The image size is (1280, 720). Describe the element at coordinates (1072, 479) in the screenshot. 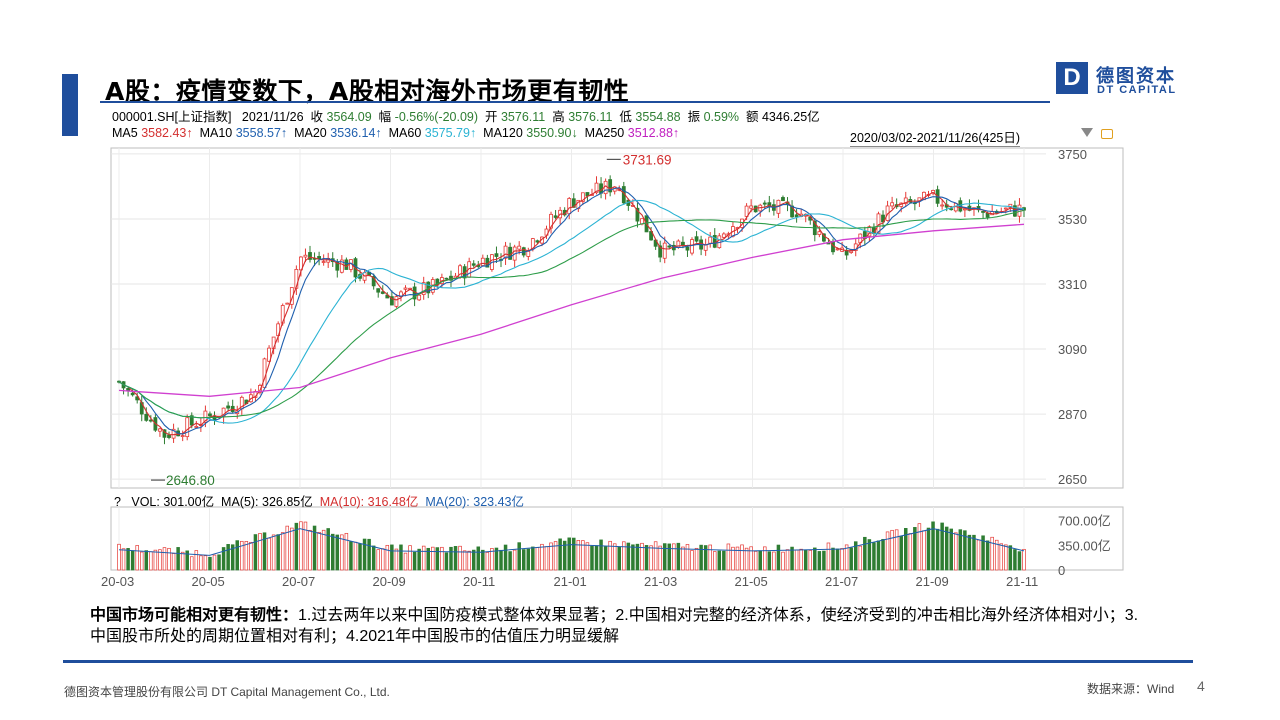

I see `price-tick-label: 2650` at that location.